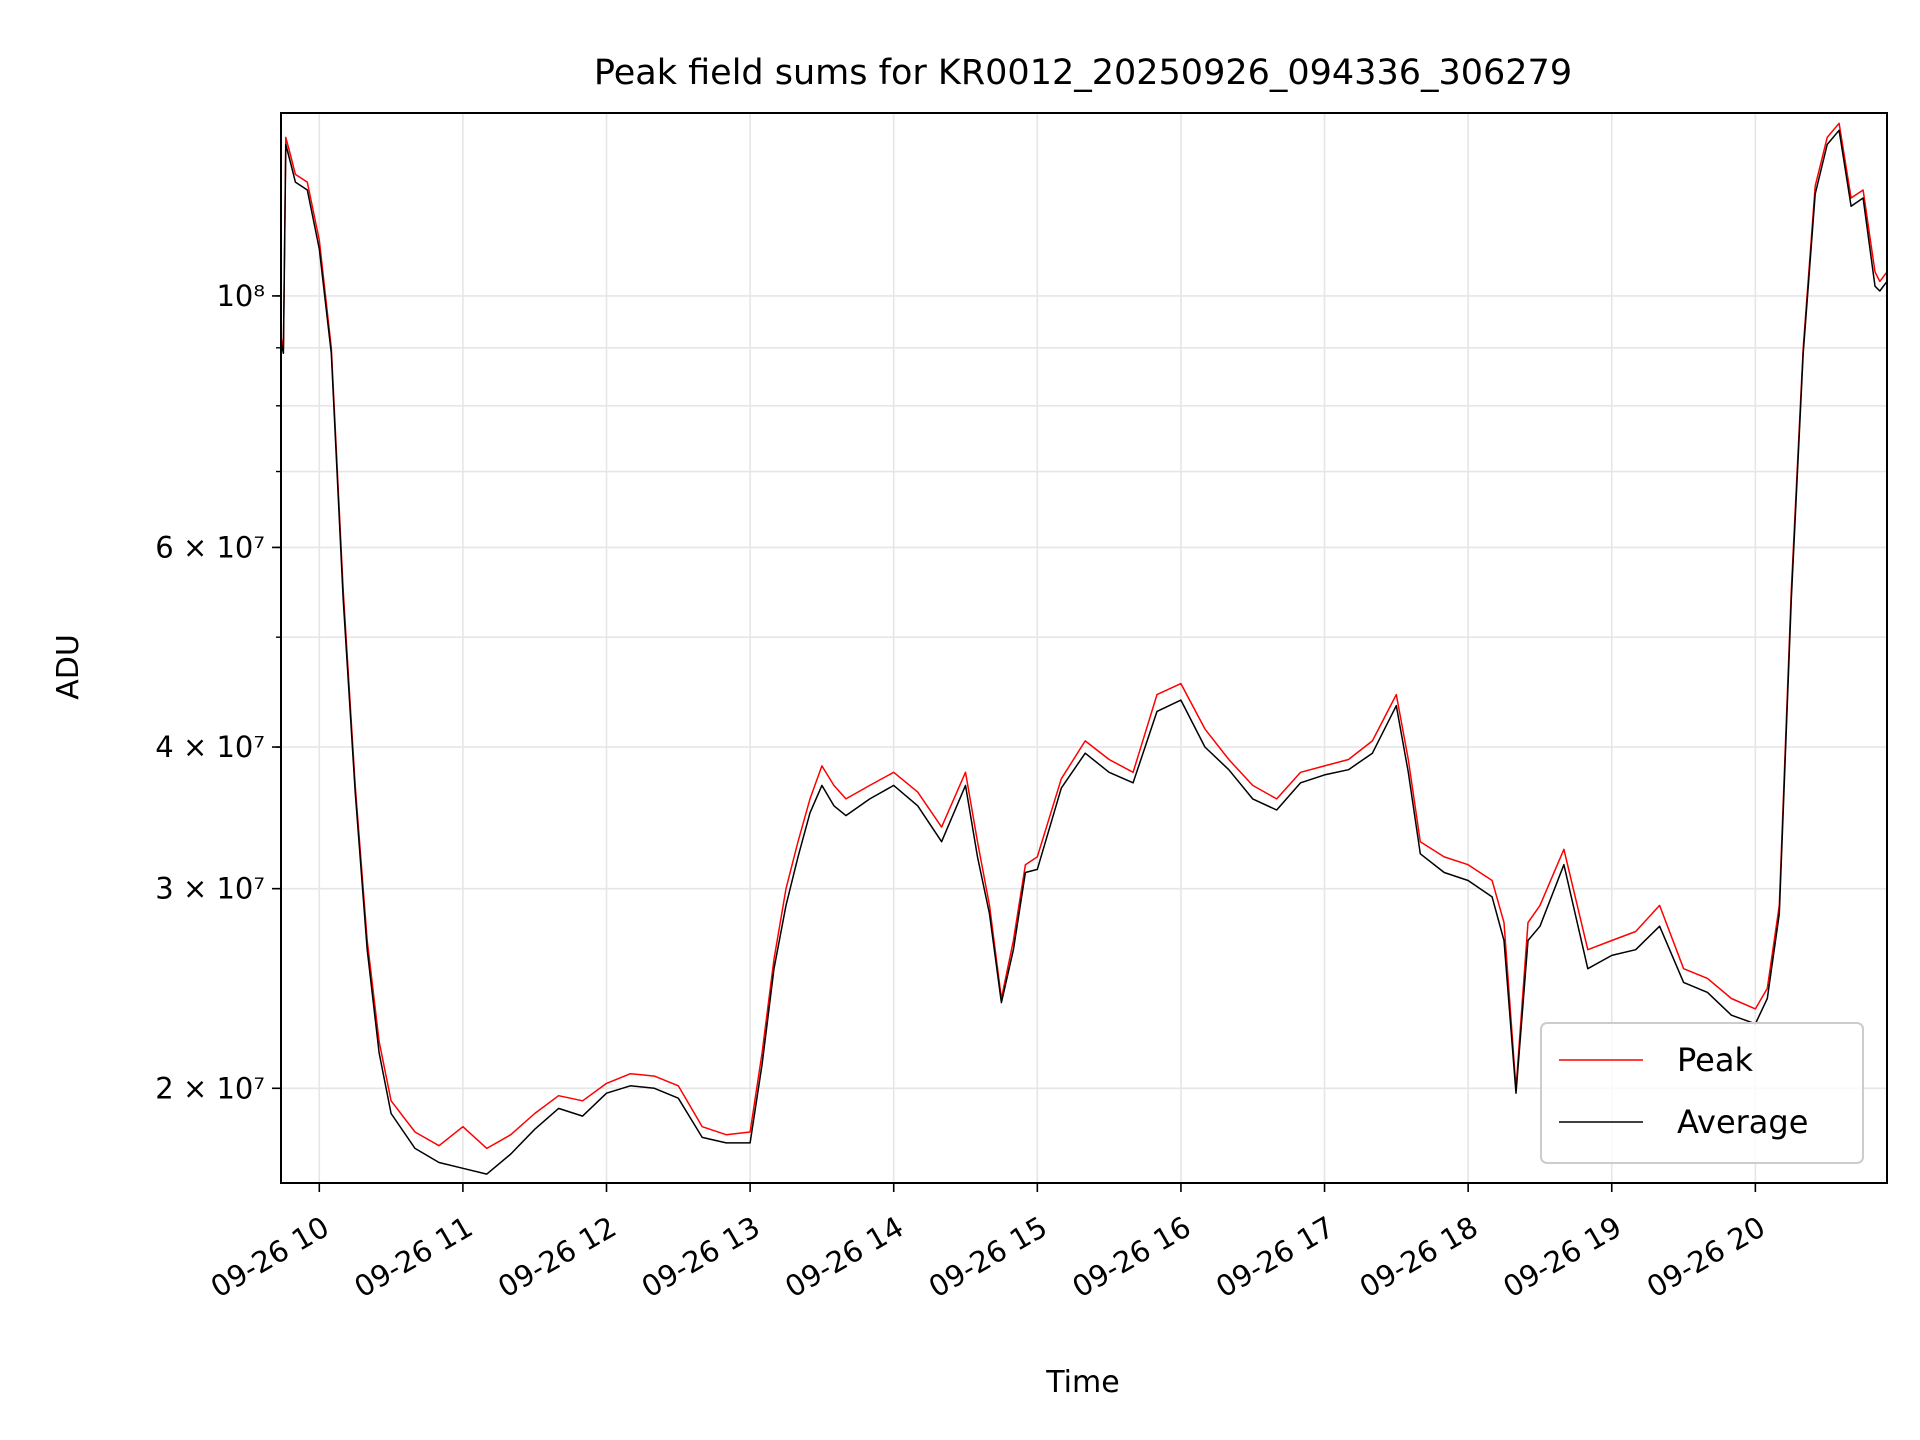 Image resolution: width=1920 pixels, height=1440 pixels. What do you see at coordinates (1715, 1060) in the screenshot?
I see `legend-label-peak: Peak` at bounding box center [1715, 1060].